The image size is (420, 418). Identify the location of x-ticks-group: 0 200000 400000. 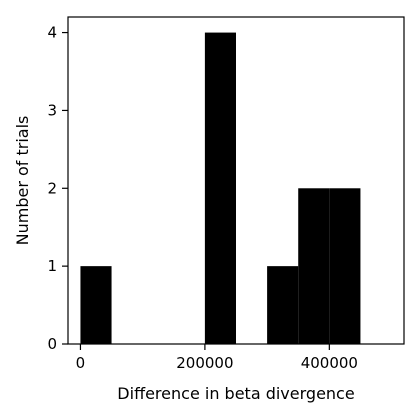
(217, 358).